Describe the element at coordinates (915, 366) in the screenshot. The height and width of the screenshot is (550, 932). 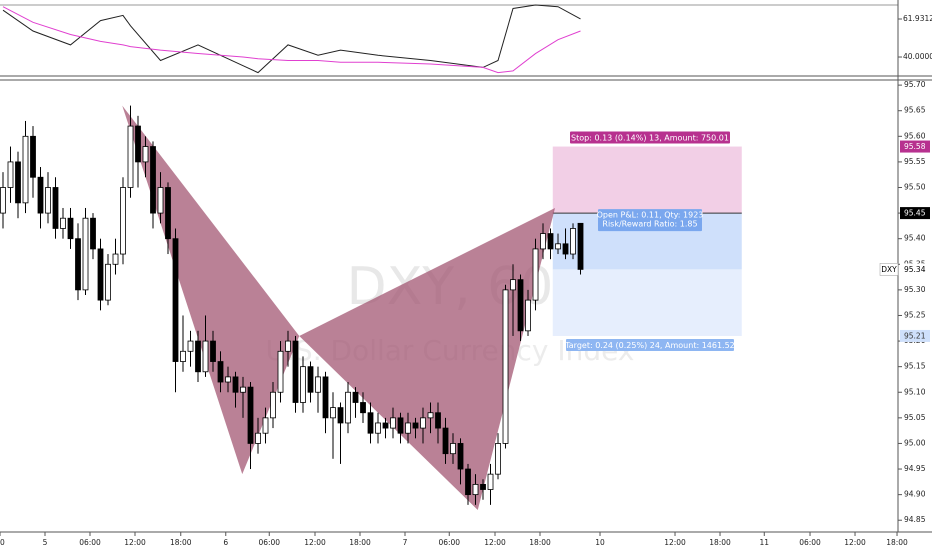
I see `y-tick-label: 95.15` at that location.